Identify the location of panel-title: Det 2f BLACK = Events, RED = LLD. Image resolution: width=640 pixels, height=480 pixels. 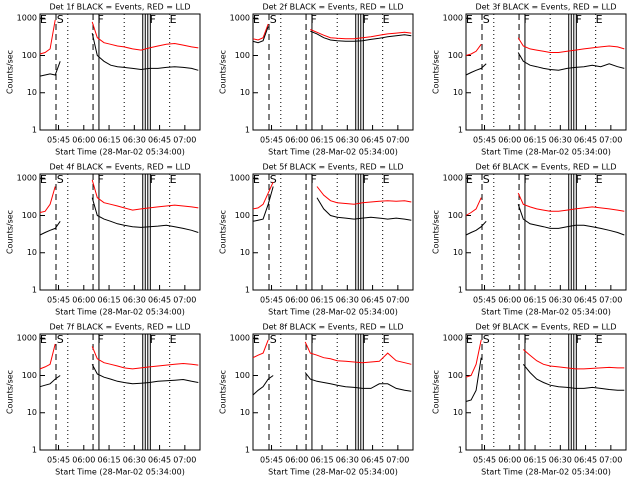
(332, 7).